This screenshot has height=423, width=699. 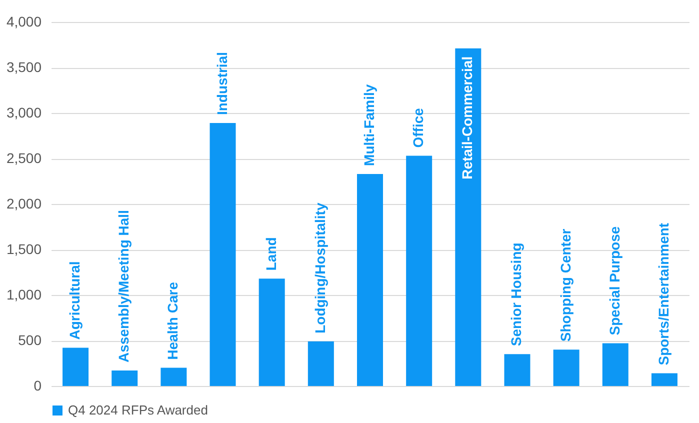 I want to click on y-tick-label: 3,000, so click(x=24, y=112).